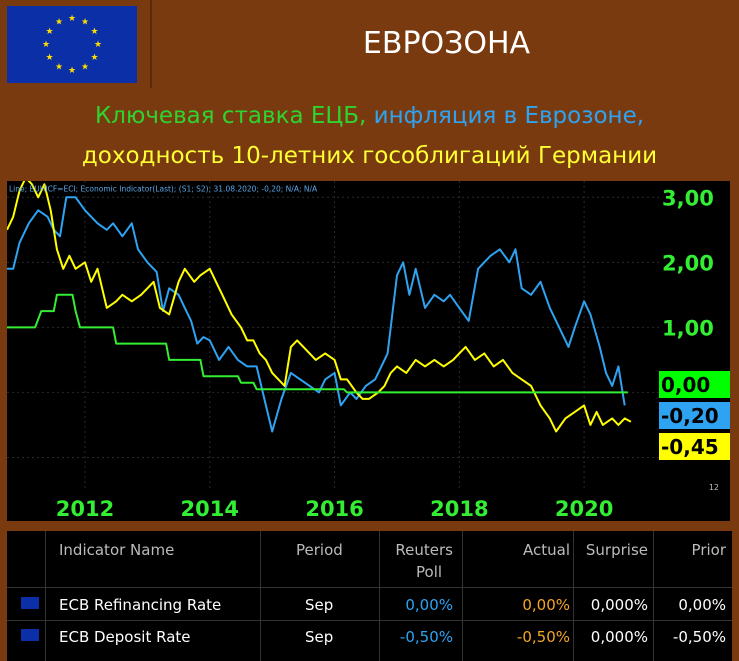 Image resolution: width=739 pixels, height=661 pixels. Describe the element at coordinates (85, 509) in the screenshot. I see `x-tick-label: 2012` at that location.